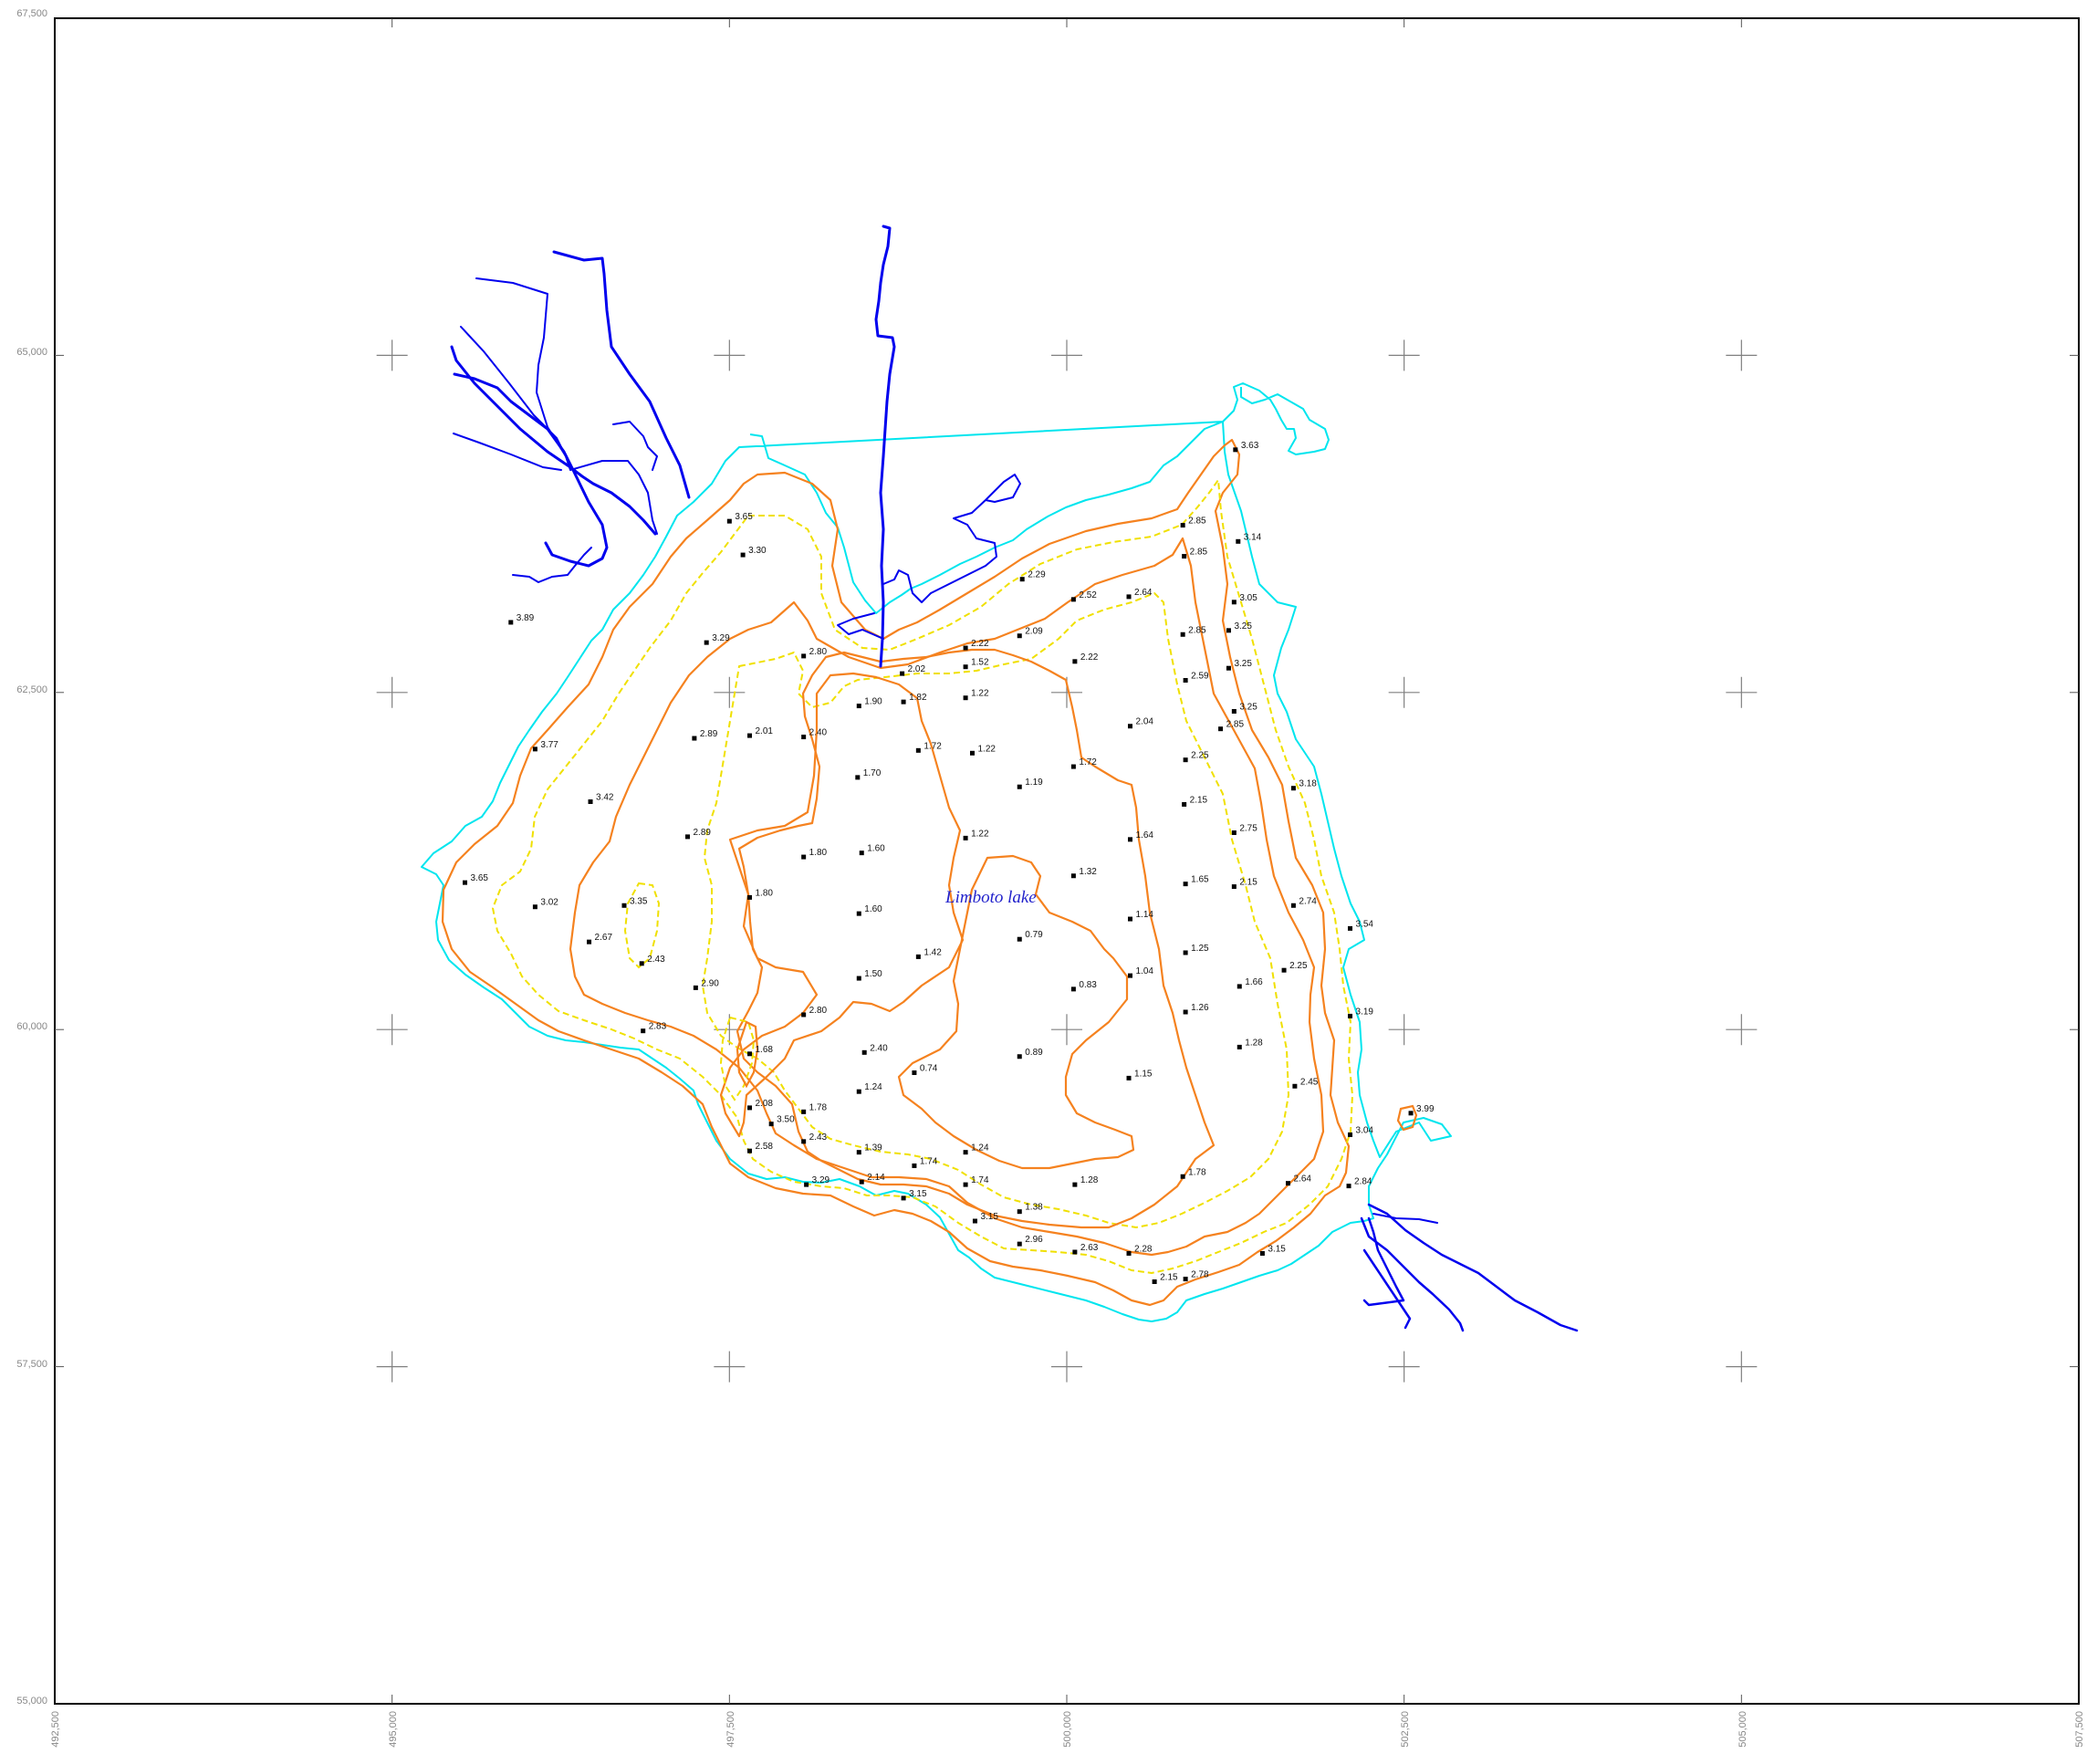 Image resolution: width=2087 pixels, height=1764 pixels. Describe the element at coordinates (1195, 553) in the screenshot. I see `sounding-point: 2.85` at that location.